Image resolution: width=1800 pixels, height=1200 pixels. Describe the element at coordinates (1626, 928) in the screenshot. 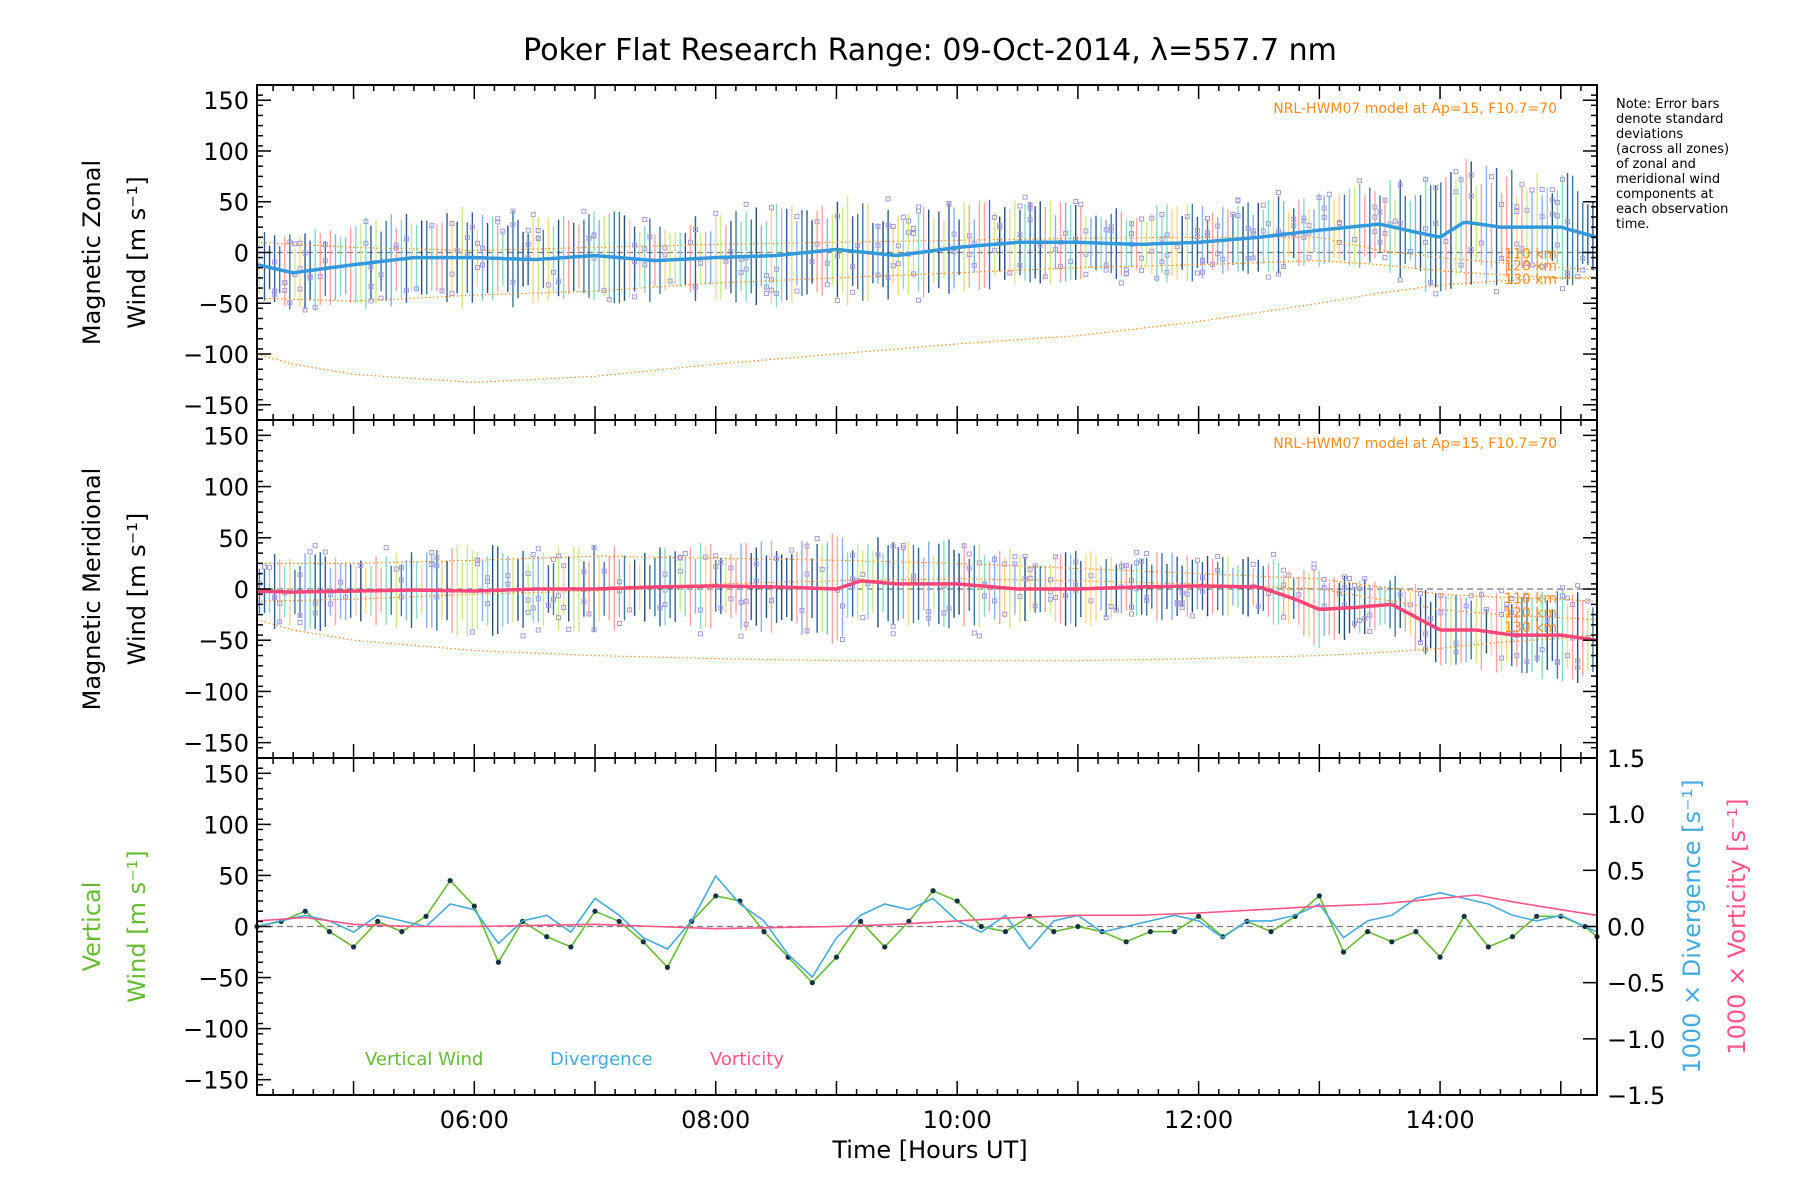

I see `right-y-tick-label: 0.0` at that location.